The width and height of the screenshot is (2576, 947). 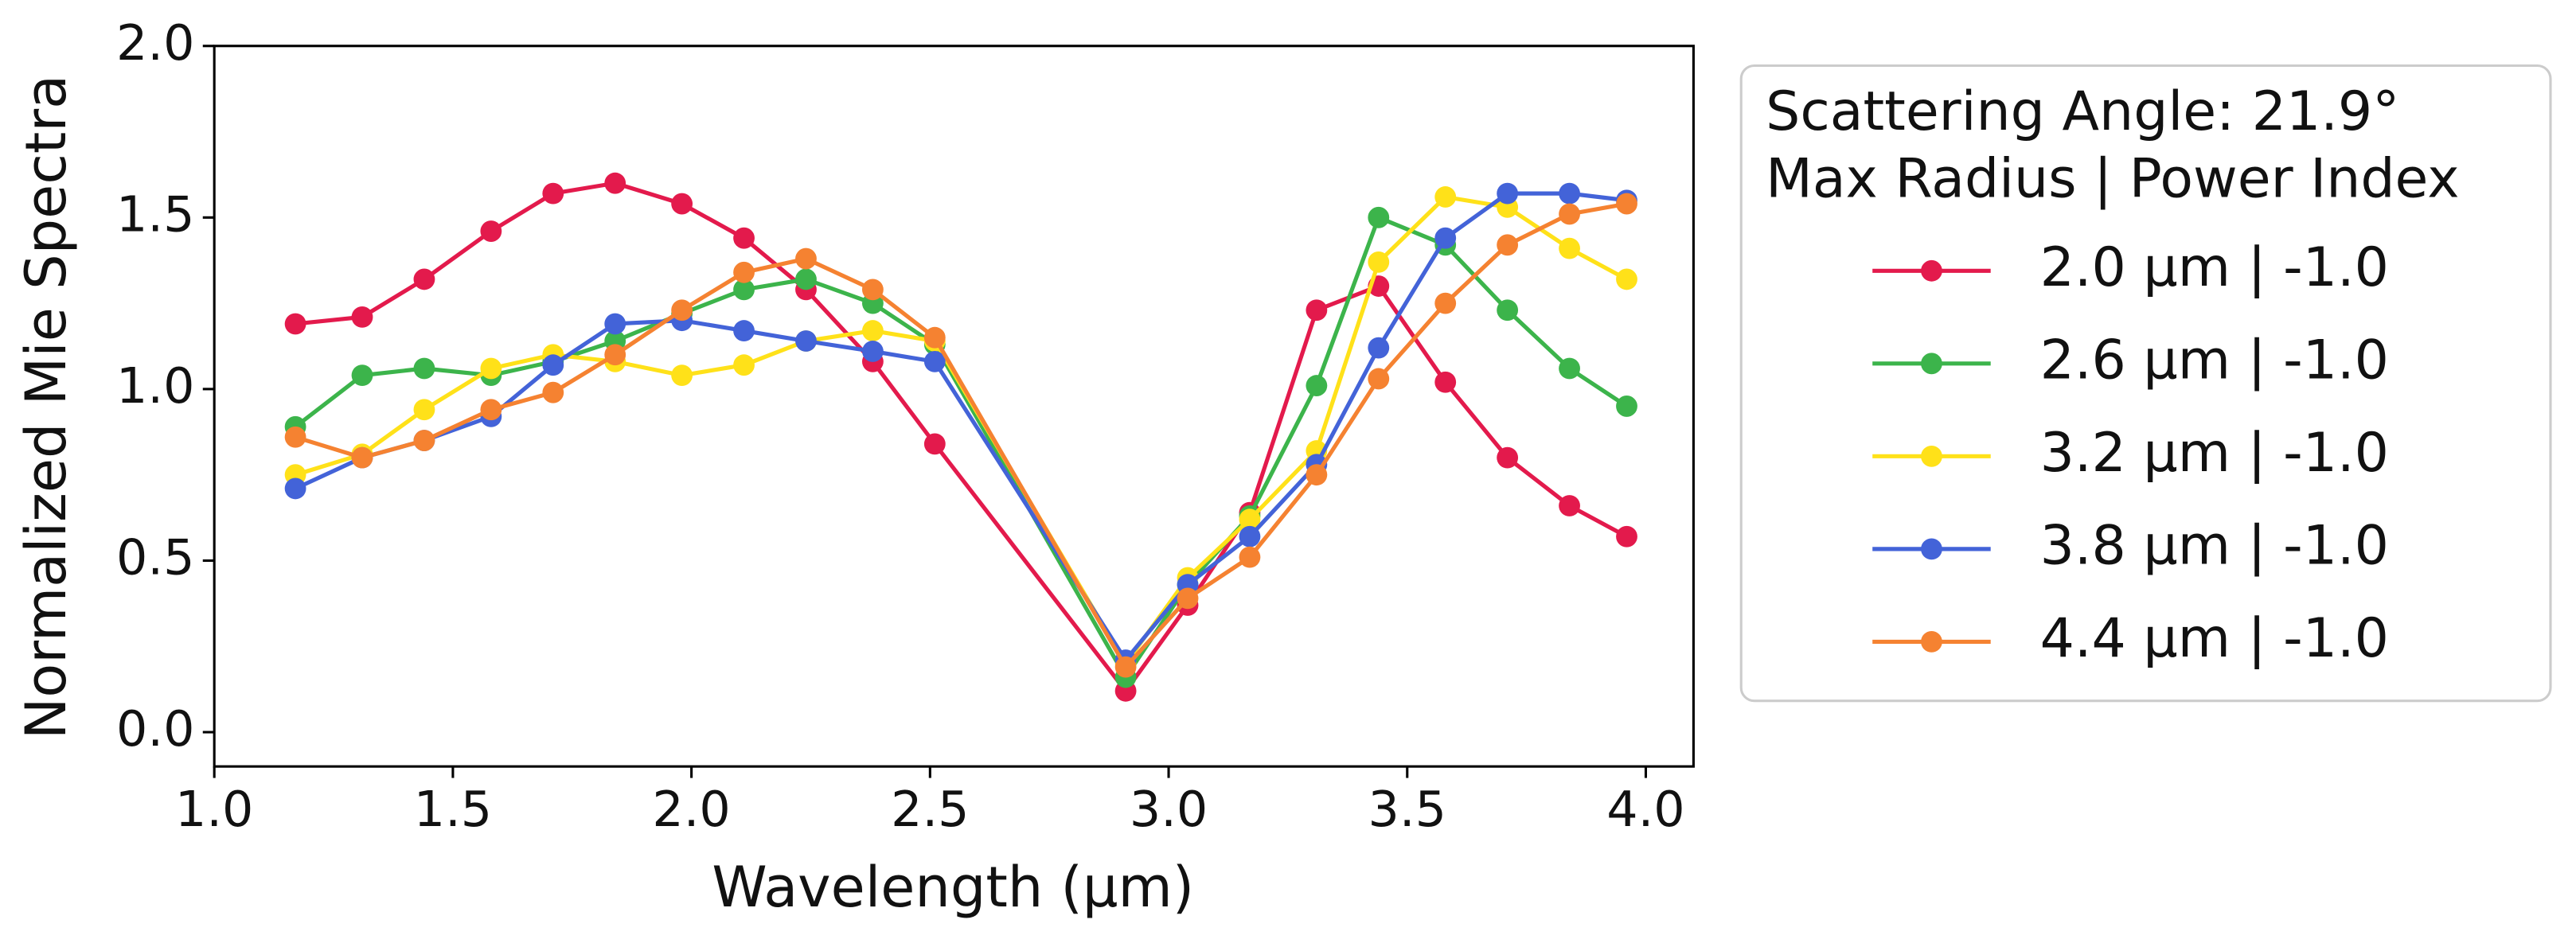 I want to click on legend-label: 4.4 μm | -1.0, so click(x=2214, y=638).